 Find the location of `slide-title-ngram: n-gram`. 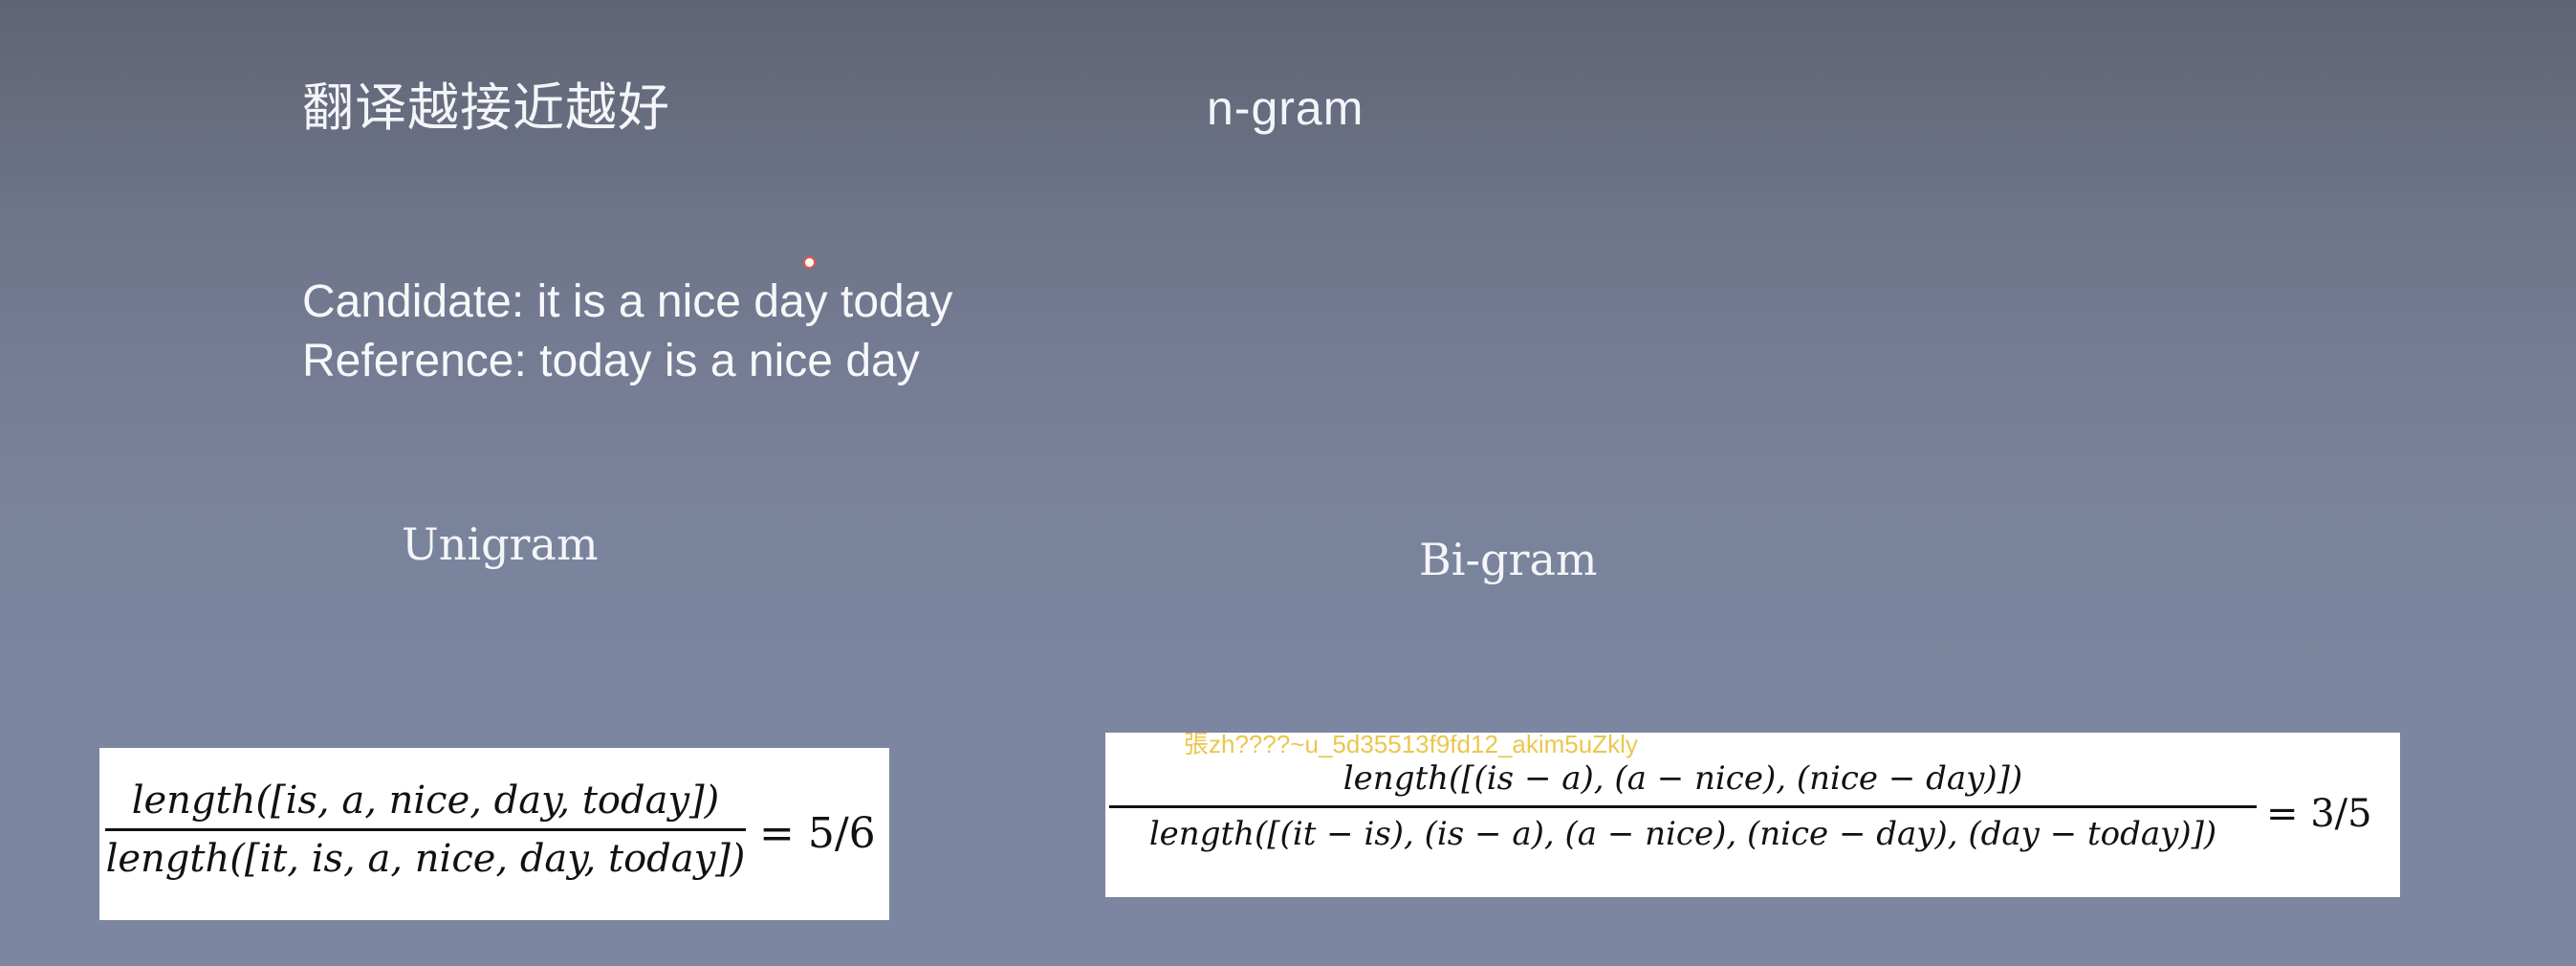

slide-title-ngram: n-gram is located at coordinates (1285, 108).